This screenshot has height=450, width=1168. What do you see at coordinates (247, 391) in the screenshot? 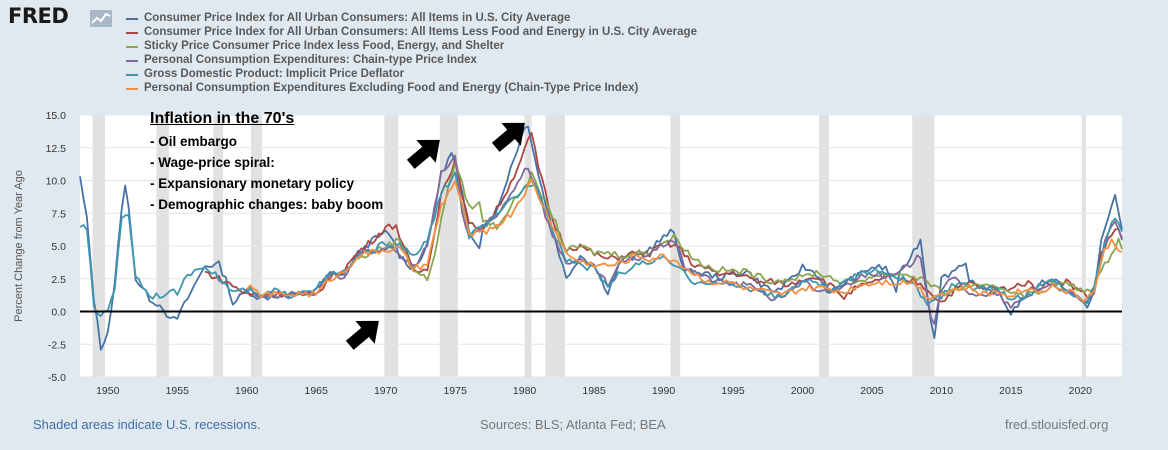
I see `x-tick-label: 1960` at bounding box center [247, 391].